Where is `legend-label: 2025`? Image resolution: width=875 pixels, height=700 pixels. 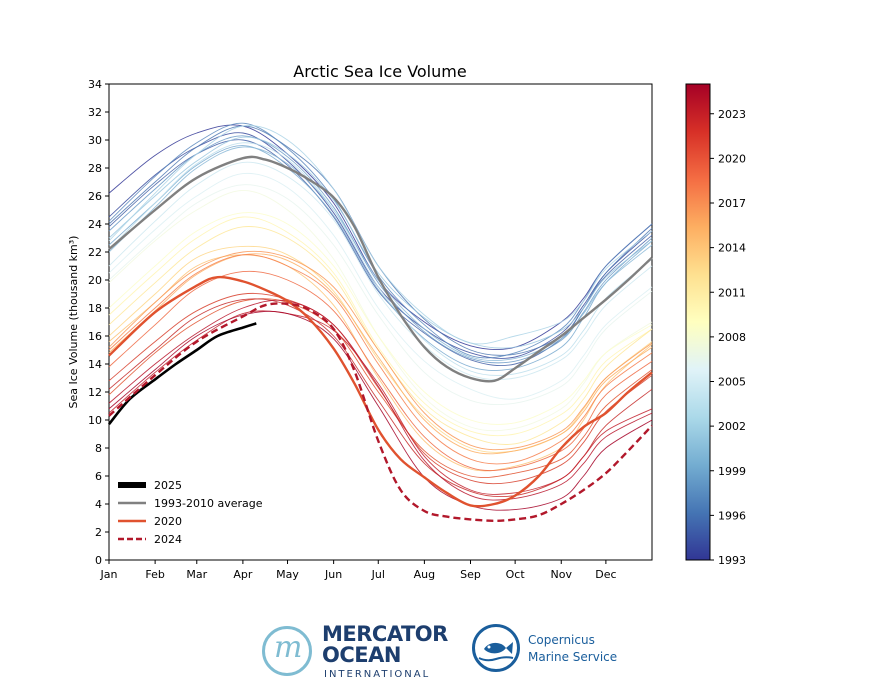
legend-label: 2025 is located at coordinates (168, 485).